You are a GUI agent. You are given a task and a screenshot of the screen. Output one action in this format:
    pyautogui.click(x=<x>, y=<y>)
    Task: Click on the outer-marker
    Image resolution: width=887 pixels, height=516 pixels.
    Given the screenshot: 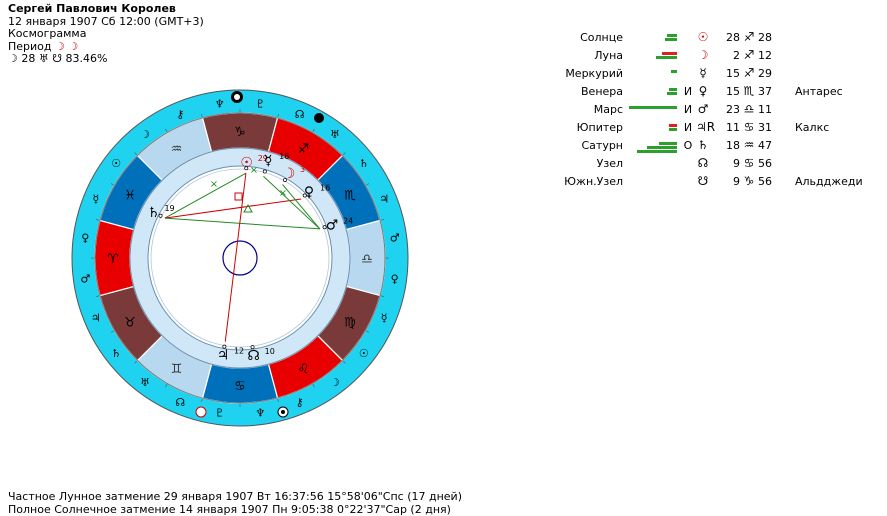 What is the action you would take?
    pyautogui.click(x=201, y=412)
    